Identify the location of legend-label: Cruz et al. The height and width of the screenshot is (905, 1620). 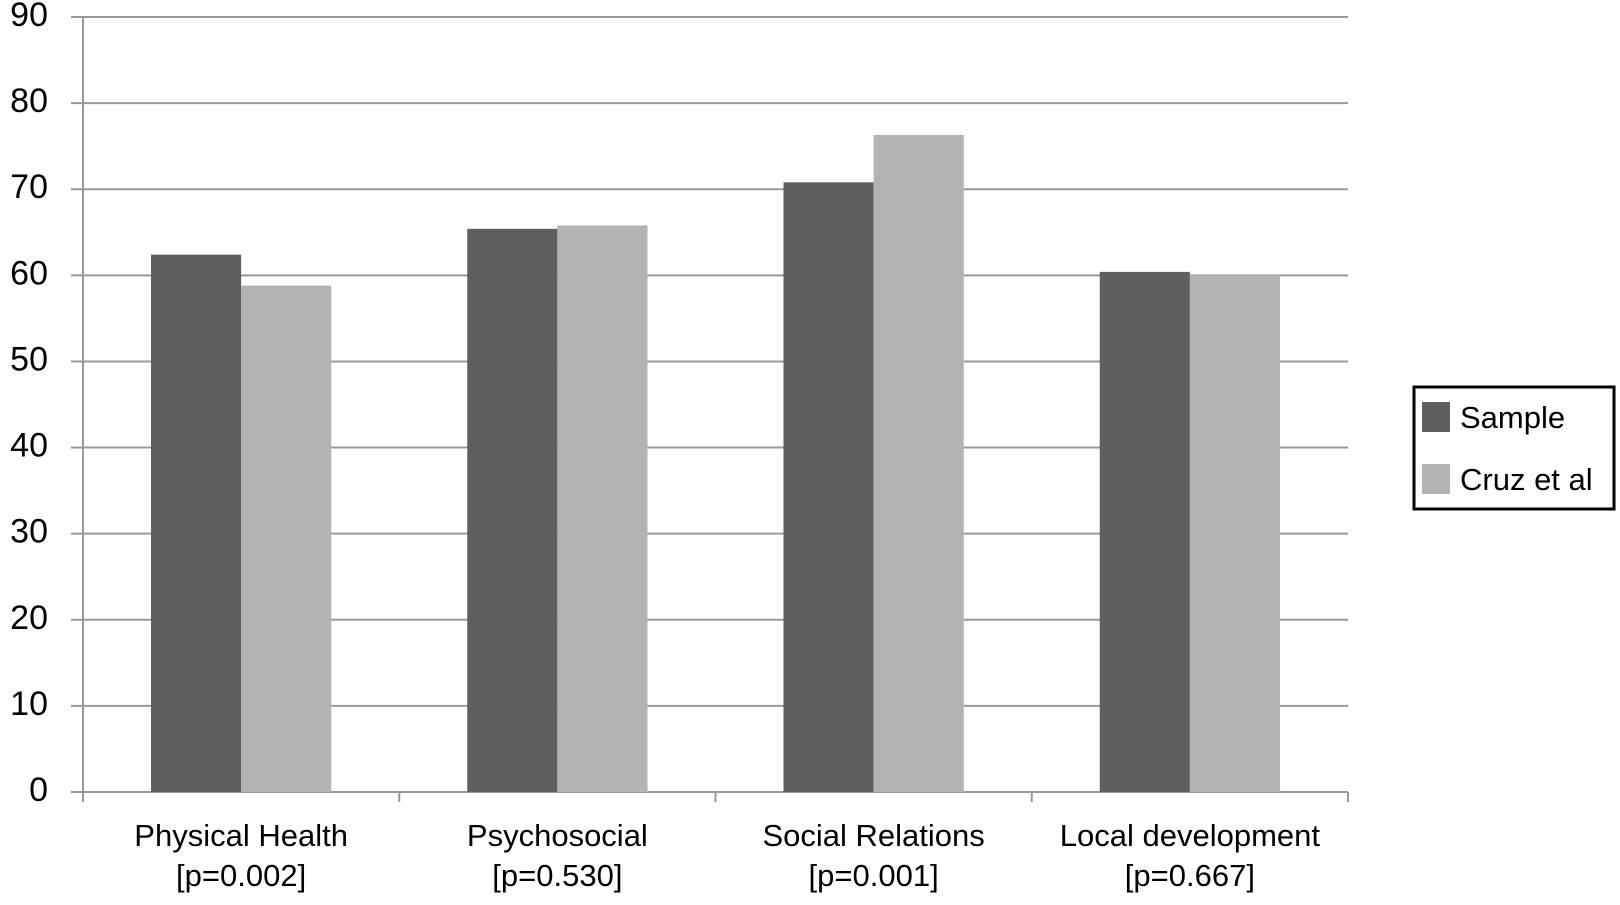
(1526, 479).